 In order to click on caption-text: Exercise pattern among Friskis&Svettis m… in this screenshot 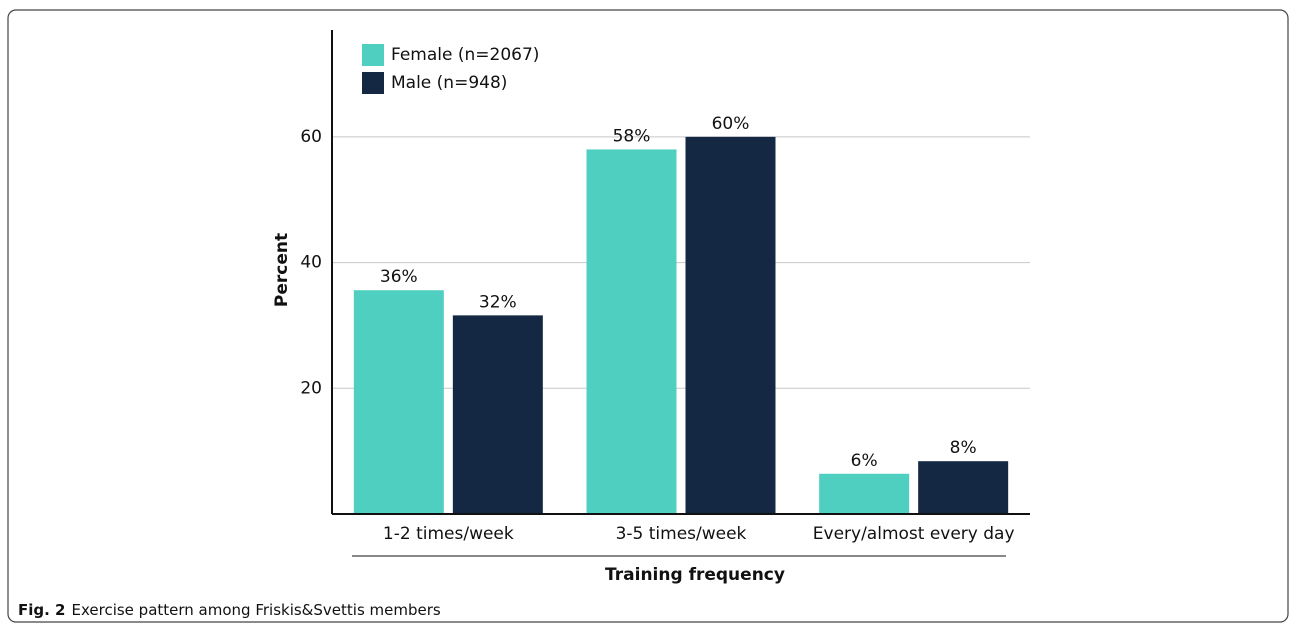, I will do `click(255, 610)`.